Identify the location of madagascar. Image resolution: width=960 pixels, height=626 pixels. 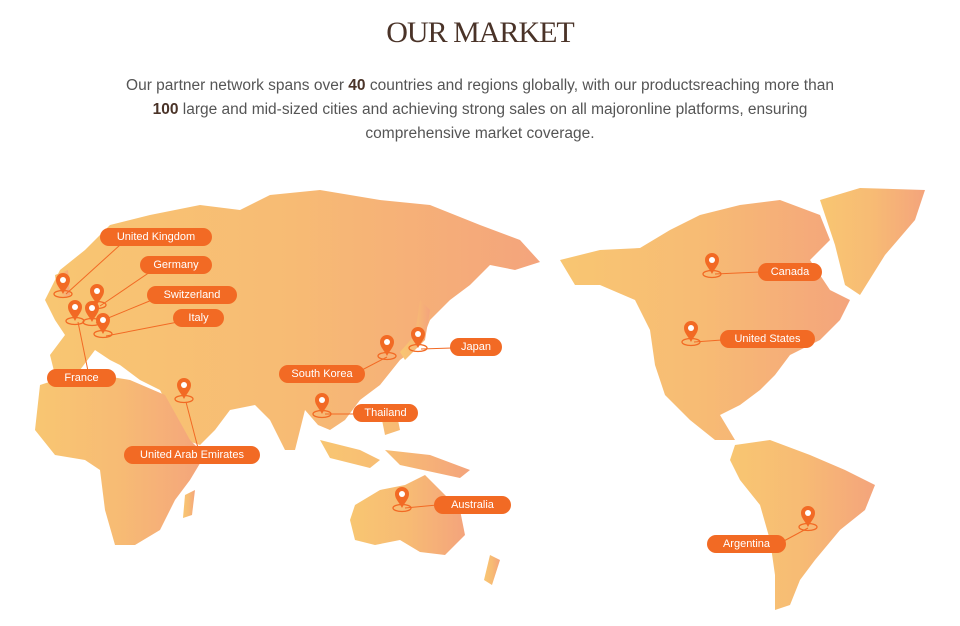
(189, 504).